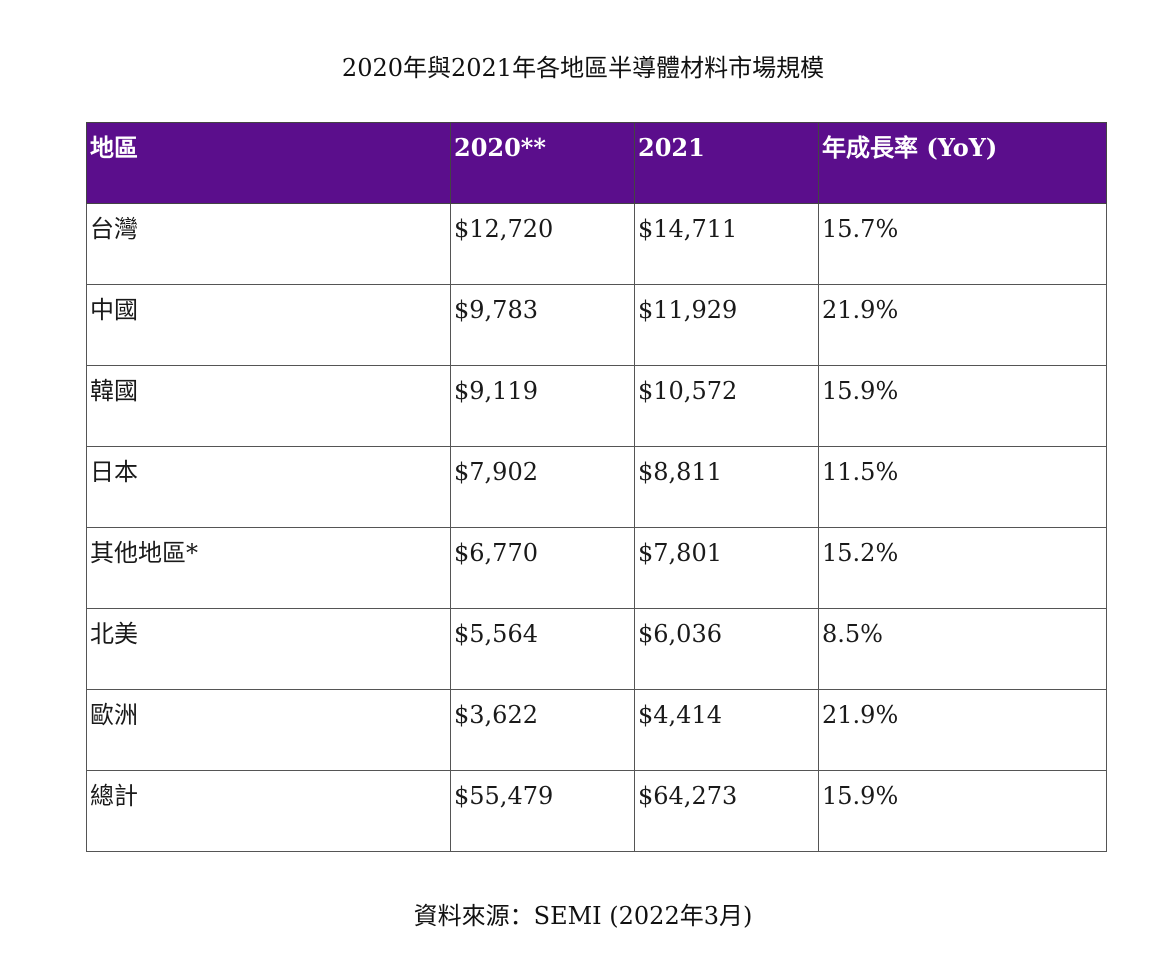 This screenshot has width=1166, height=976. What do you see at coordinates (726, 406) in the screenshot?
I see `cell-2021: $10,572` at bounding box center [726, 406].